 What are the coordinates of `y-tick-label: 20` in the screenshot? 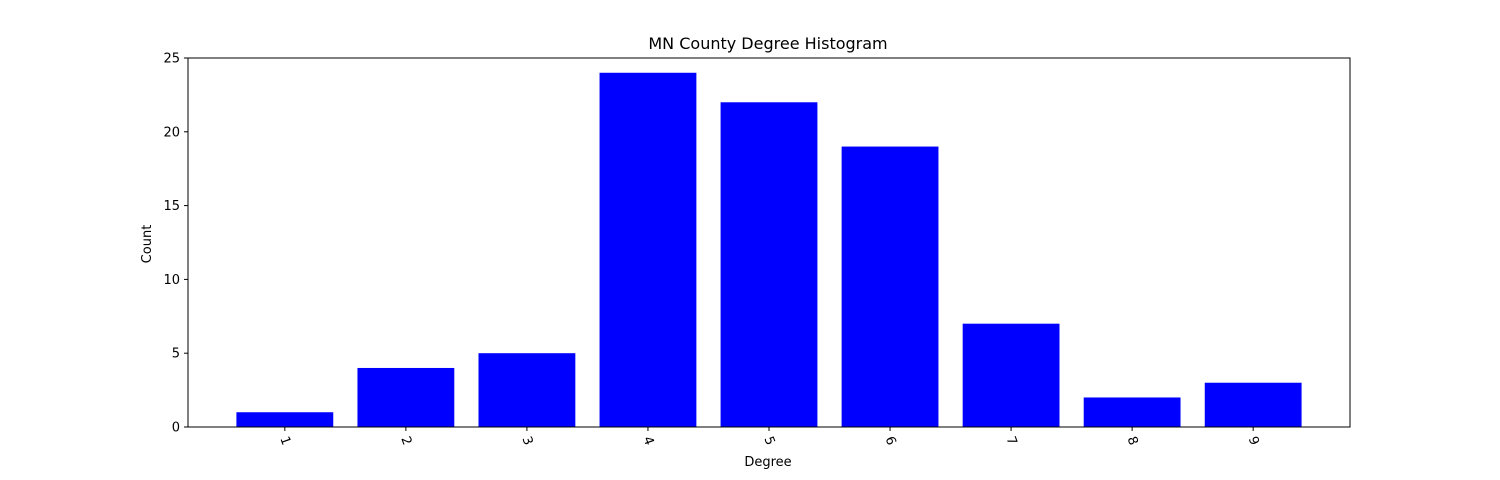 It's located at (171, 132).